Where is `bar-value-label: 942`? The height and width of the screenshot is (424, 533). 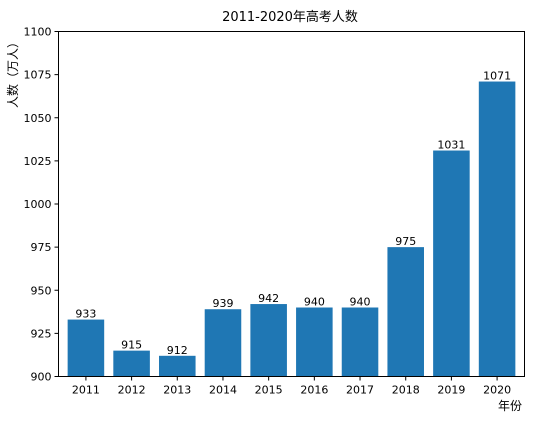
bar-value-label: 942 is located at coordinates (268, 298).